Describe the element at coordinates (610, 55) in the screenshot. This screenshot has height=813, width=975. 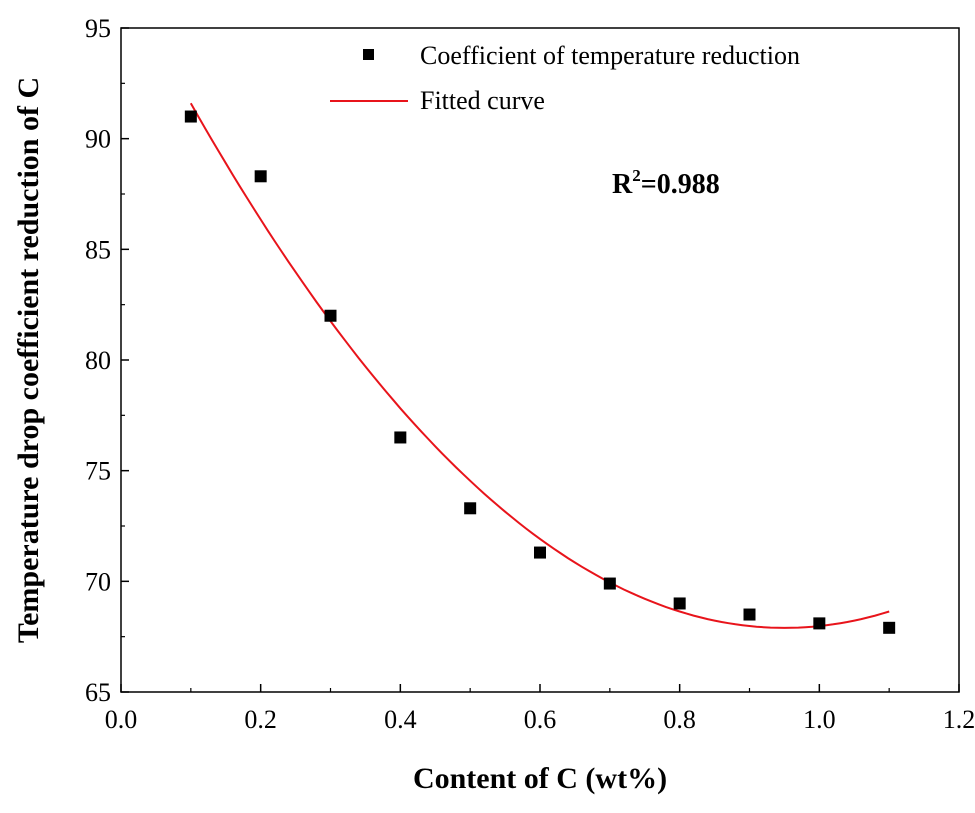
I see `legend-label-scatter: Coefficient of temperature reduction` at that location.